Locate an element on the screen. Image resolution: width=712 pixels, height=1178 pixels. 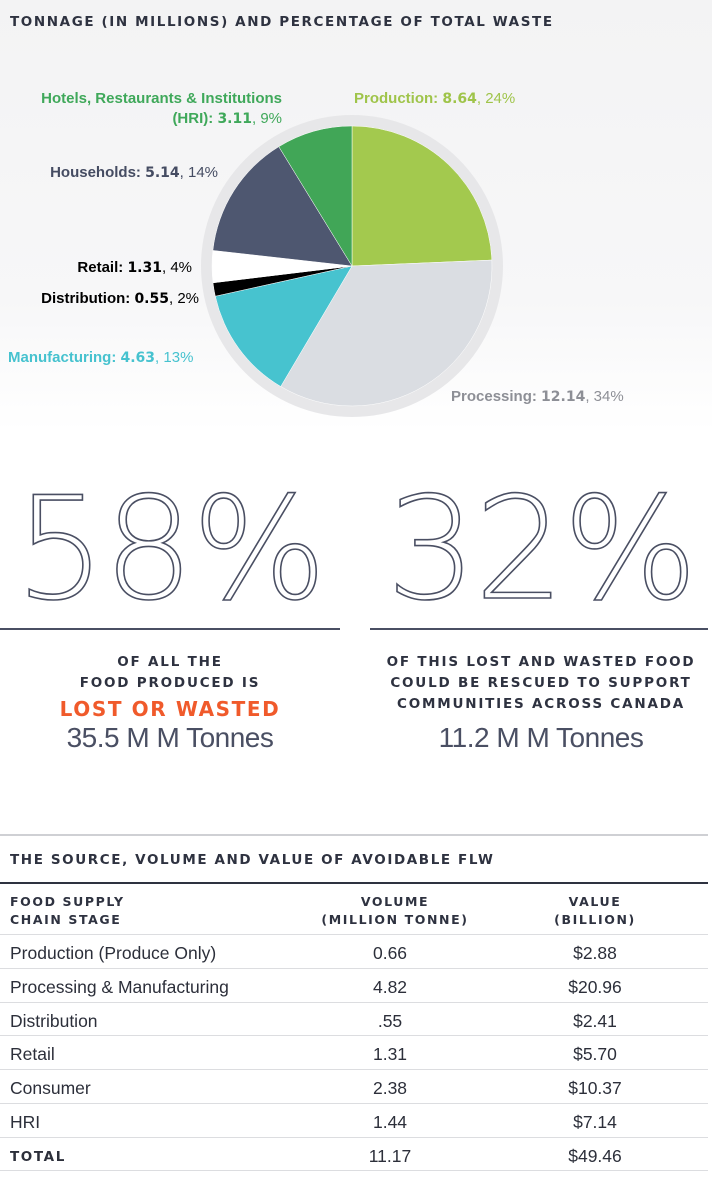
pie-slice-processing is located at coordinates (386, 333).